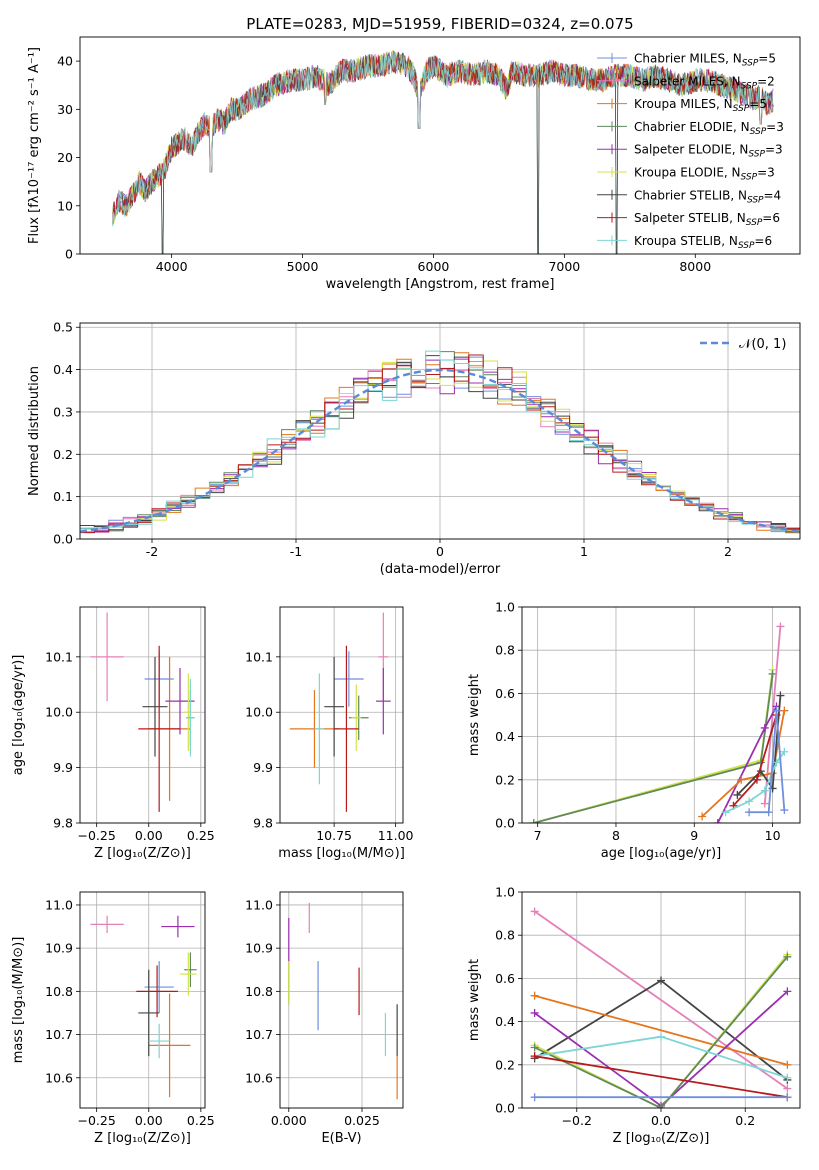  What do you see at coordinates (577, 1120) in the screenshot?
I see `x-tick-label: −0.2` at bounding box center [577, 1120].